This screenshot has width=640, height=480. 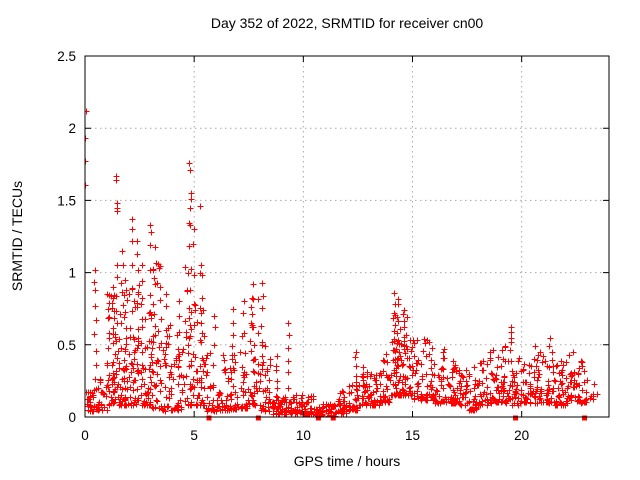 I want to click on x-tick-label: 20, so click(x=521, y=435).